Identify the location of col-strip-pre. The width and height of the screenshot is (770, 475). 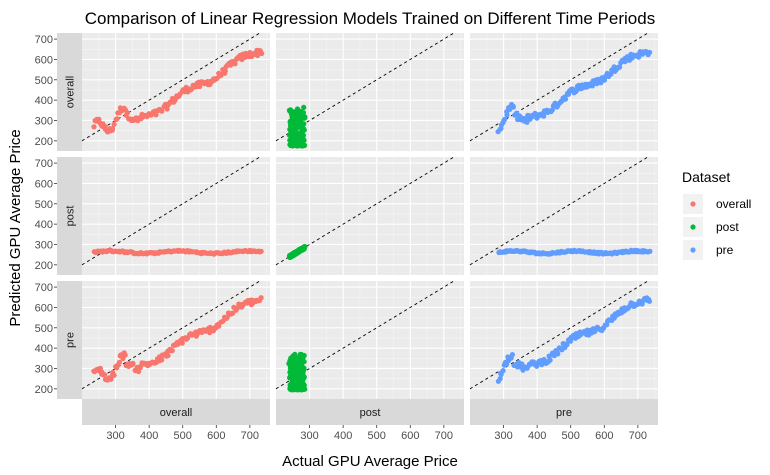
(564, 412).